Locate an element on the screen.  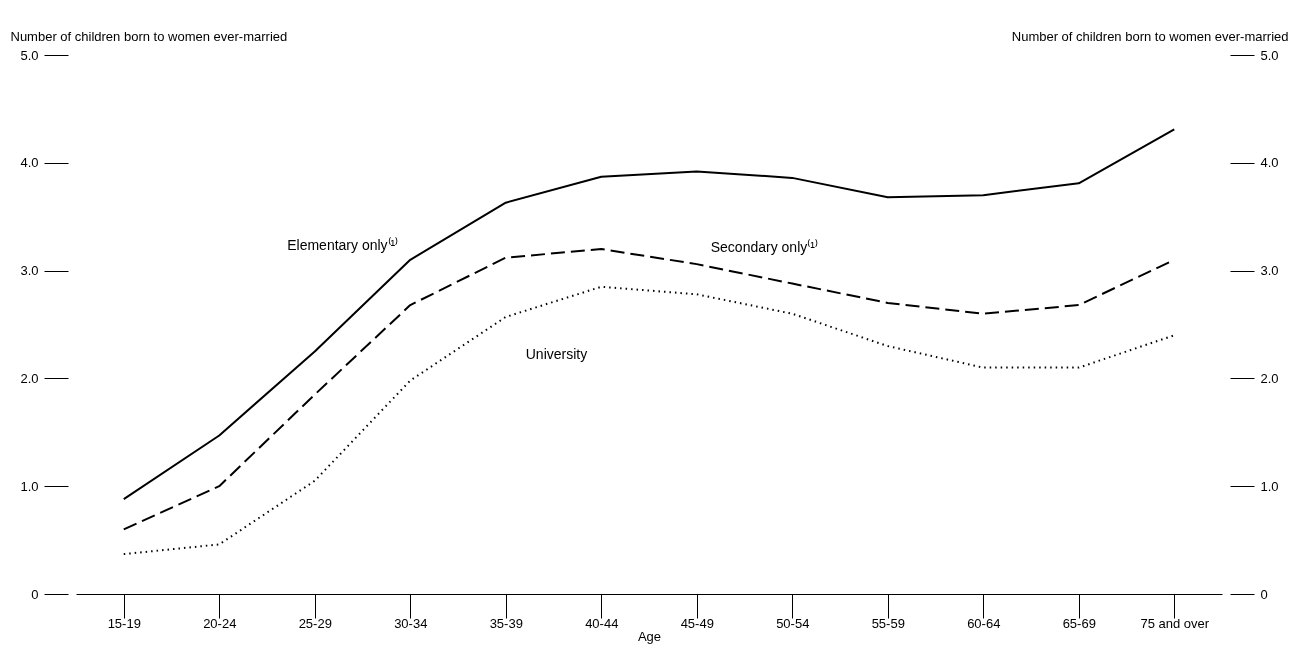
x-tick-label: 35-39 is located at coordinates (506, 623).